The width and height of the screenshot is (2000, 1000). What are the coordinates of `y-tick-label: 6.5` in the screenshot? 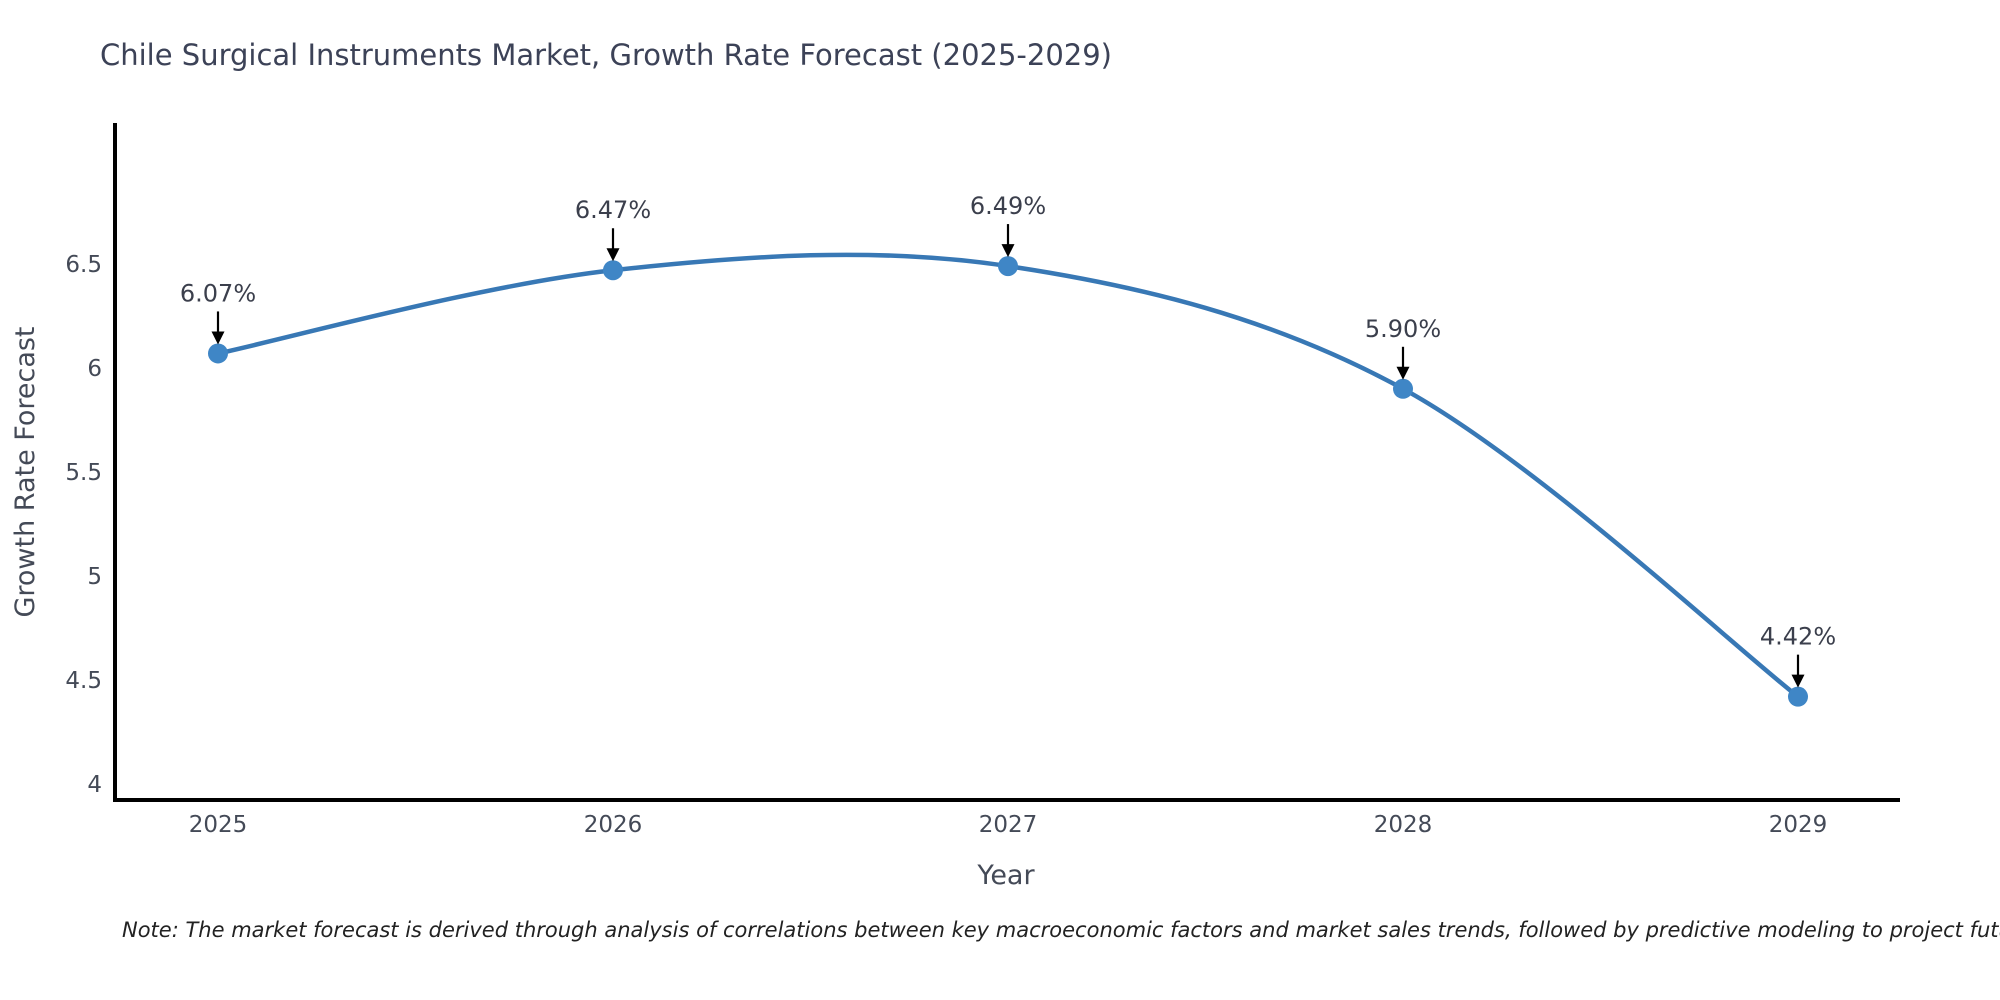 It's located at (83, 265).